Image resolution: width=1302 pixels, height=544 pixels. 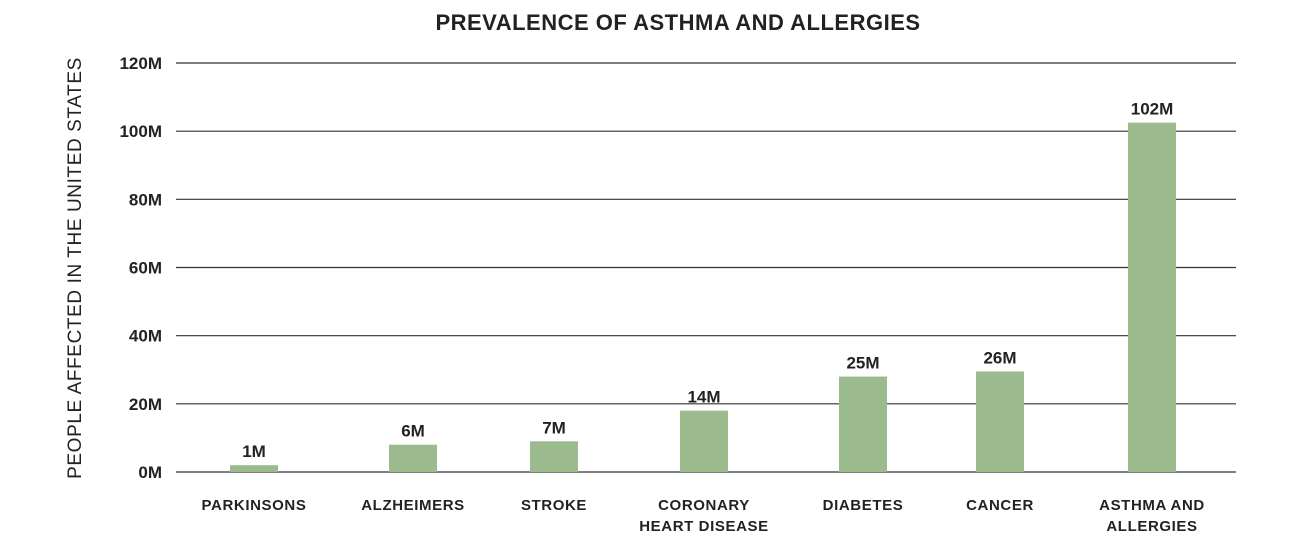 What do you see at coordinates (1152, 505) in the screenshot?
I see `category-label: ASTHMA AND` at bounding box center [1152, 505].